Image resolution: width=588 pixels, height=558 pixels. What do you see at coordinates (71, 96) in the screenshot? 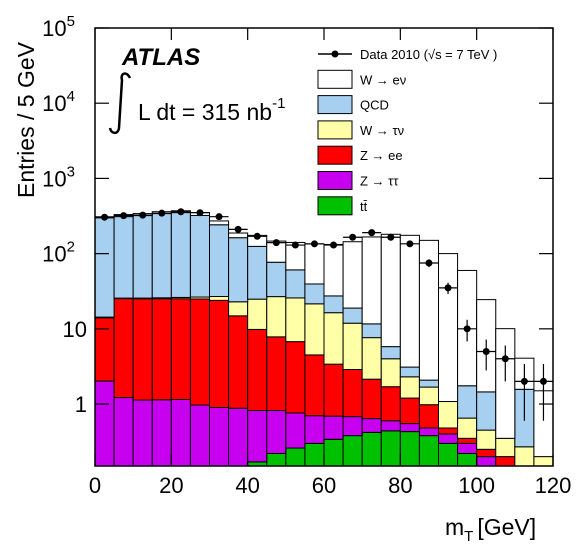
I see `y-tick-label-exp: 4` at bounding box center [71, 96].